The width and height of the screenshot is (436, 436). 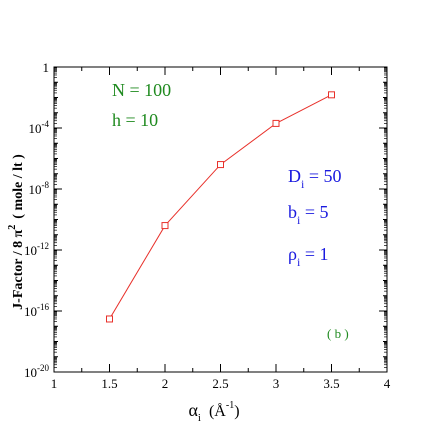 What do you see at coordinates (387, 383) in the screenshot?
I see `x-tick-label: 4` at bounding box center [387, 383].